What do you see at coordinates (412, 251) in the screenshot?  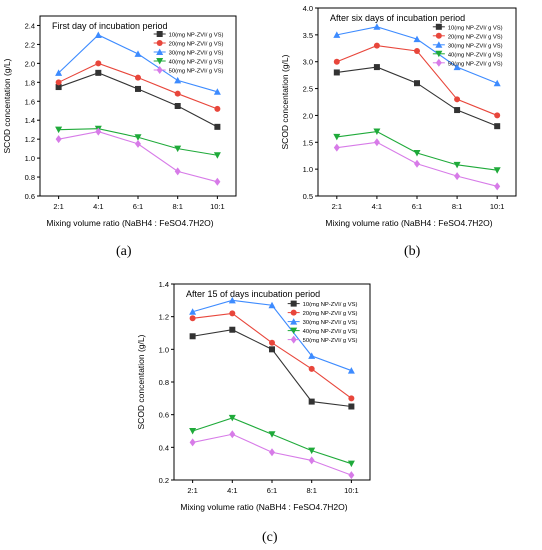 I see `panel-label-b: (b)` at bounding box center [412, 251].